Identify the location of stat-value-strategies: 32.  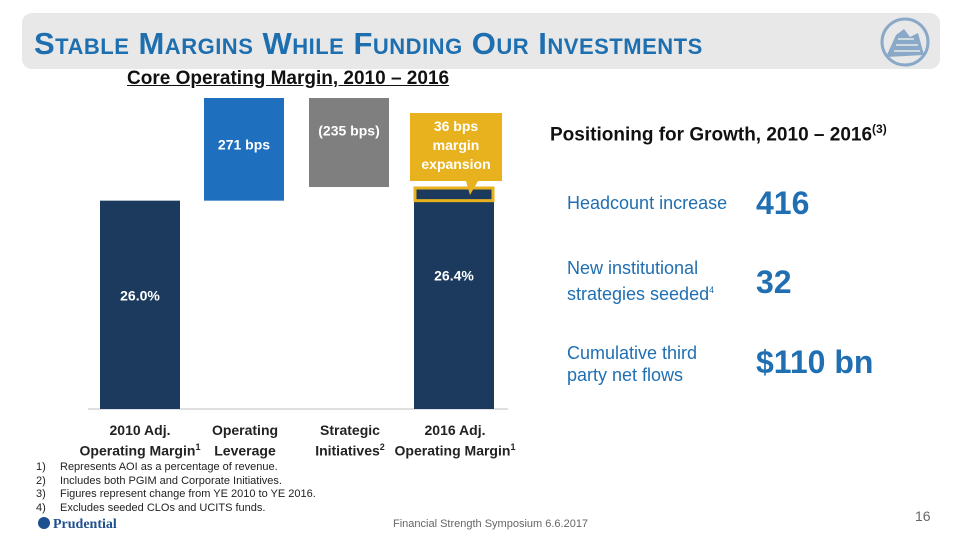
(774, 282).